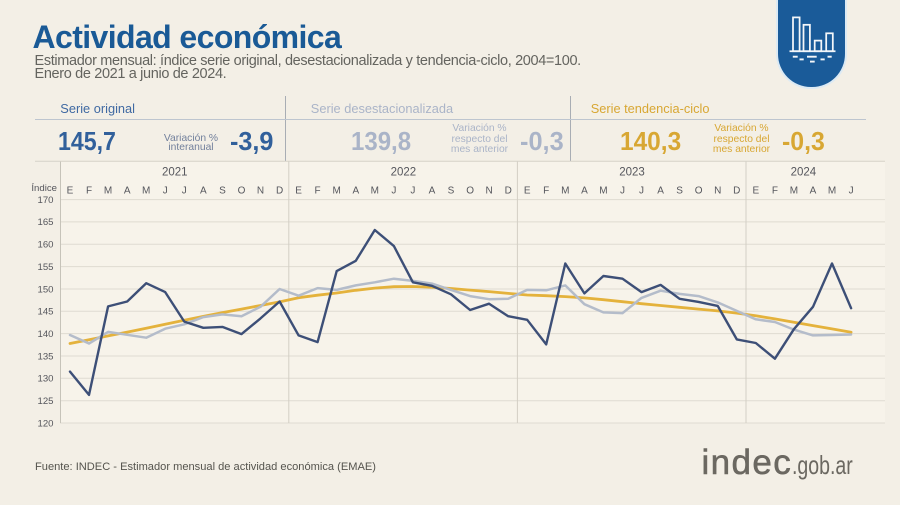 This screenshot has height=505, width=900. I want to click on svg-text: 130, so click(45, 379).